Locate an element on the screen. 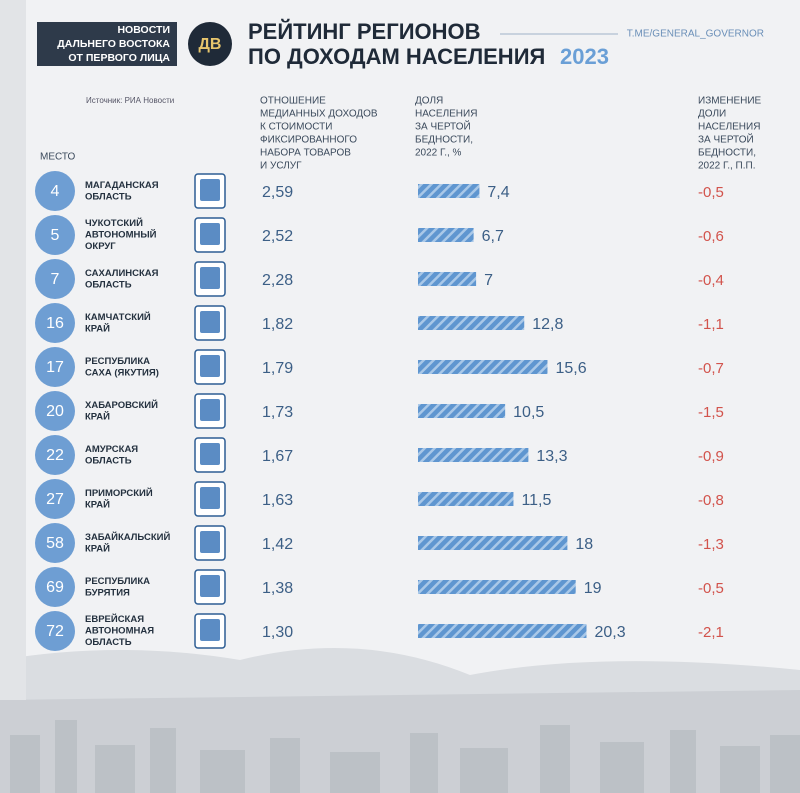  logo-text: ДВ is located at coordinates (210, 44).